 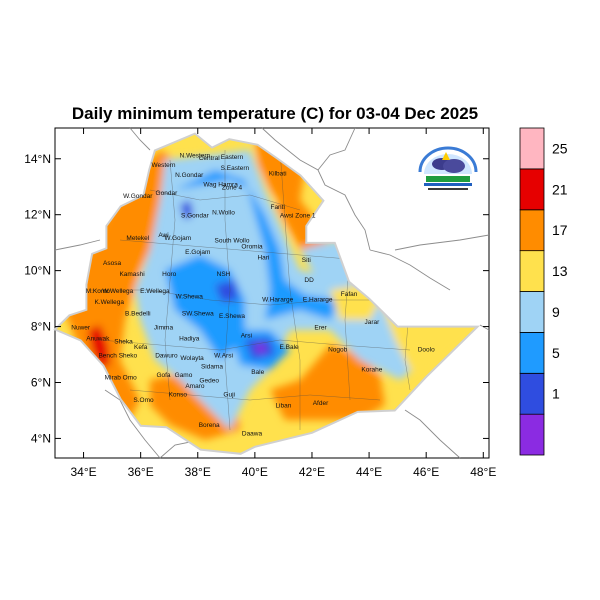 What do you see at coordinates (371, 369) in the screenshot?
I see `zone-label: Korahe` at bounding box center [371, 369].